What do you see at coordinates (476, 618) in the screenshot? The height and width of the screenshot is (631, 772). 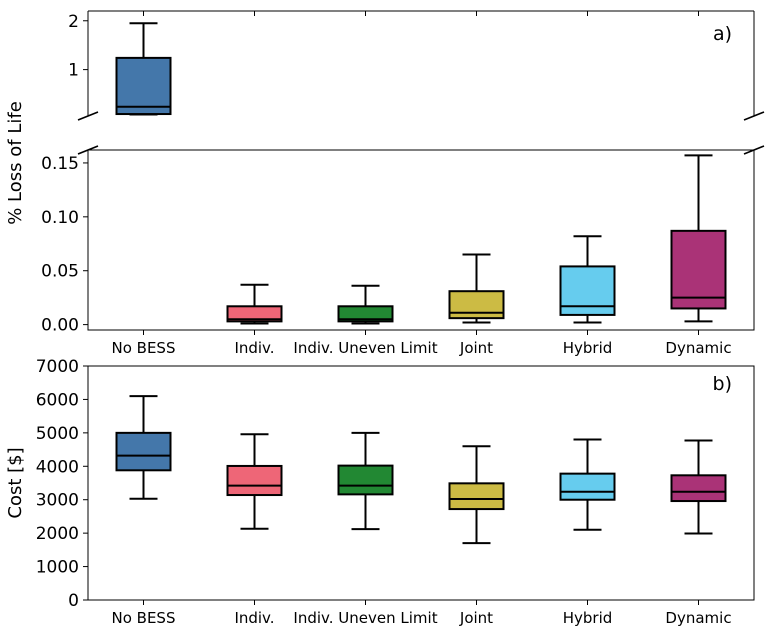 I see `b-category-label: Joint` at bounding box center [476, 618].